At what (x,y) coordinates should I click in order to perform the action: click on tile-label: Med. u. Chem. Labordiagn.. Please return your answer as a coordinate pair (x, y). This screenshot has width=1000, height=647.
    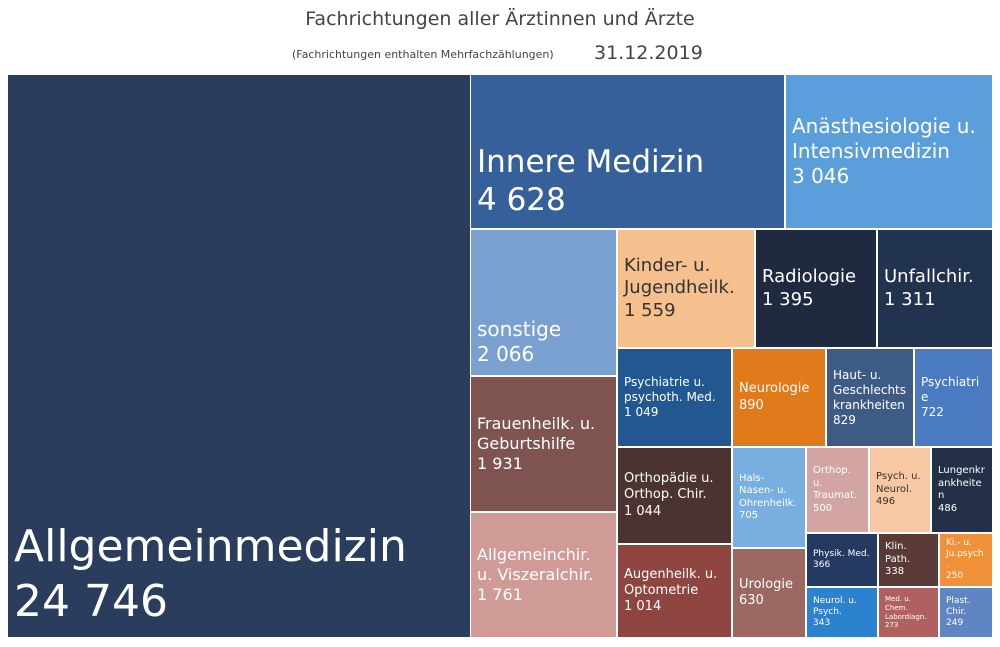
    Looking at the image, I should click on (906, 608).